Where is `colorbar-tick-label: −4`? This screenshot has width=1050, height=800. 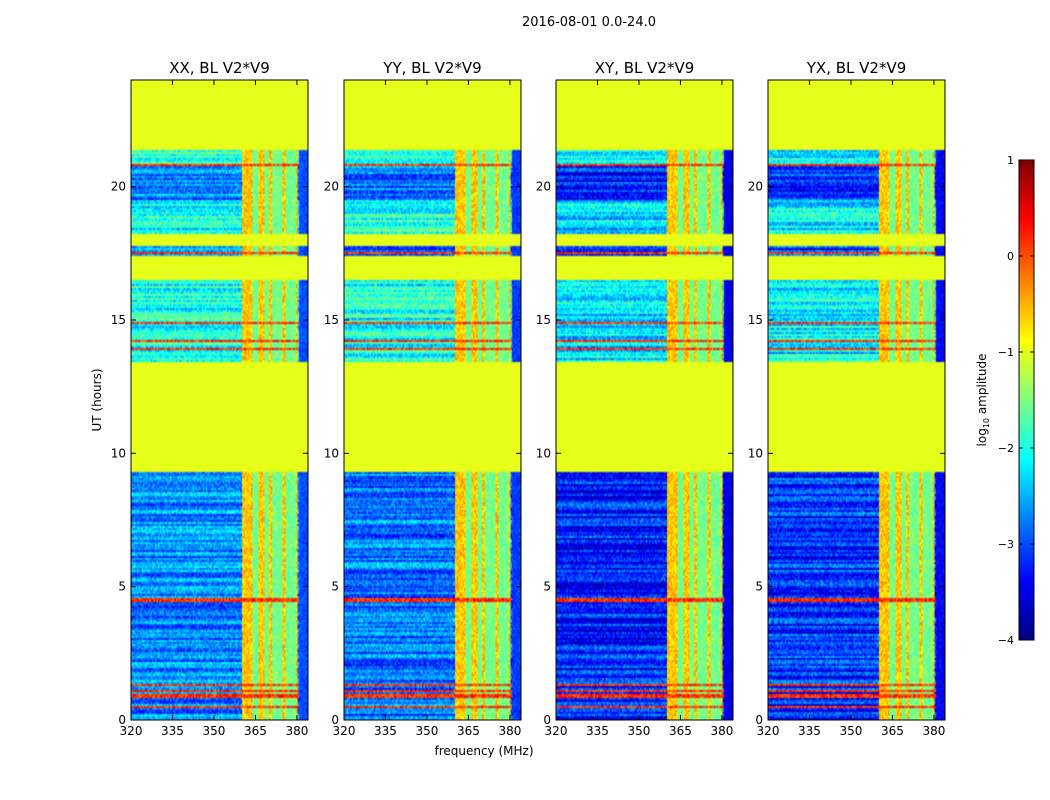 colorbar-tick-label: −4 is located at coordinates (1006, 640).